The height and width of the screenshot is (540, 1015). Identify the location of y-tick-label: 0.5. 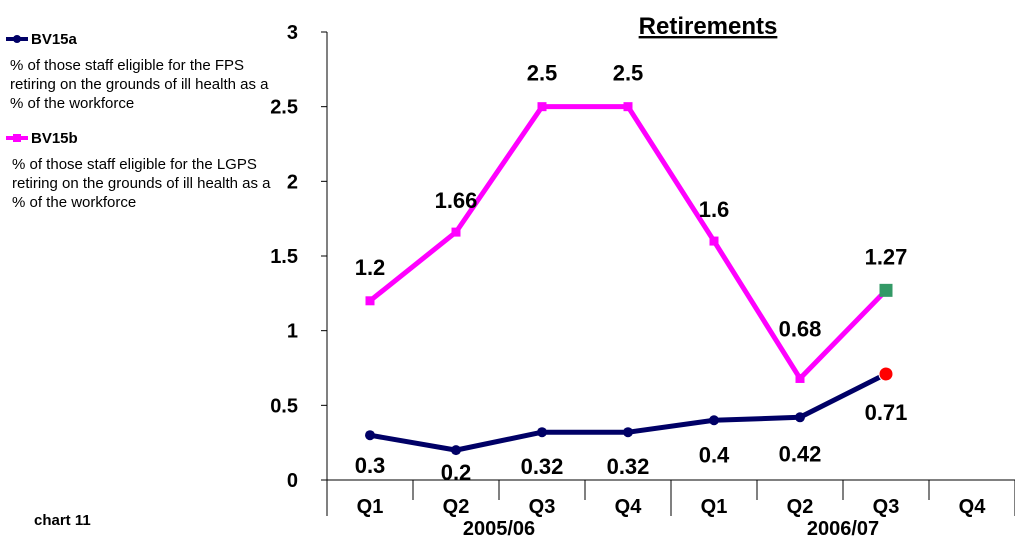
(284, 406).